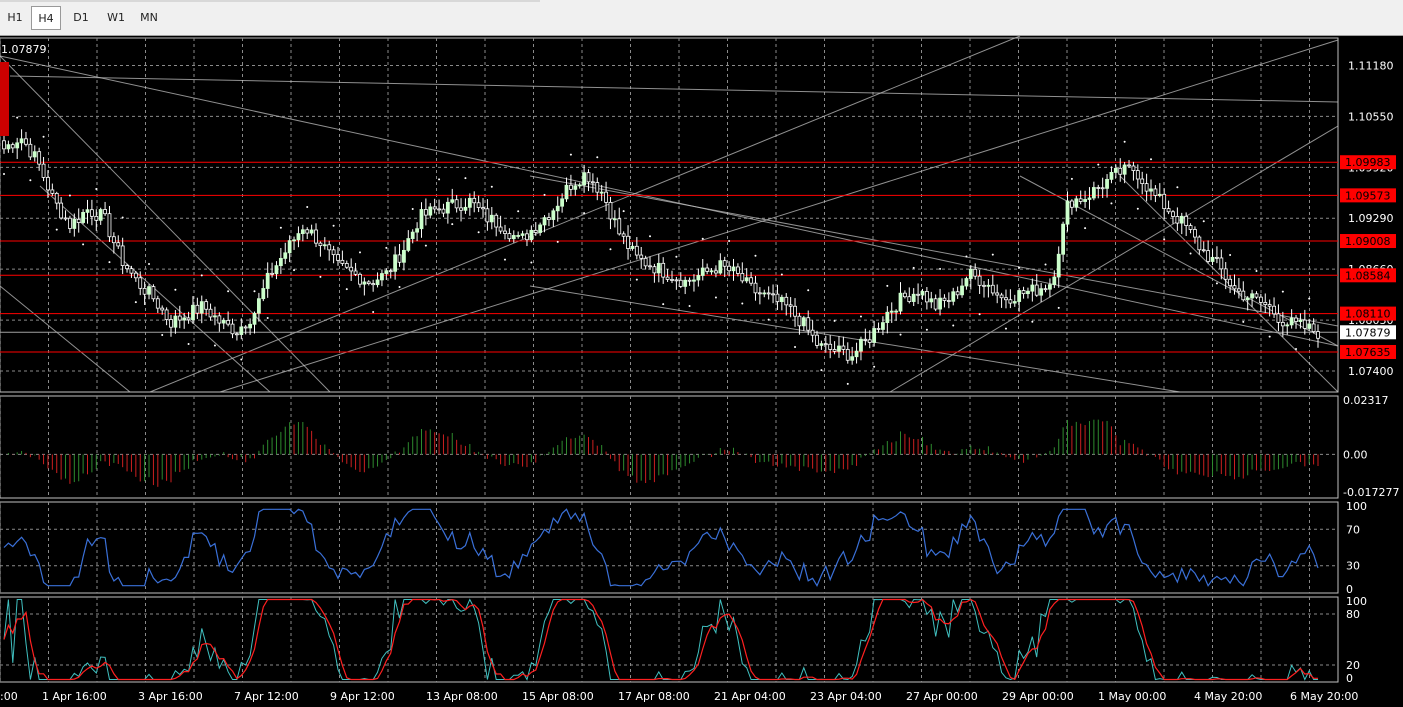  I want to click on current-price-label: 1.07879, so click(1368, 332).